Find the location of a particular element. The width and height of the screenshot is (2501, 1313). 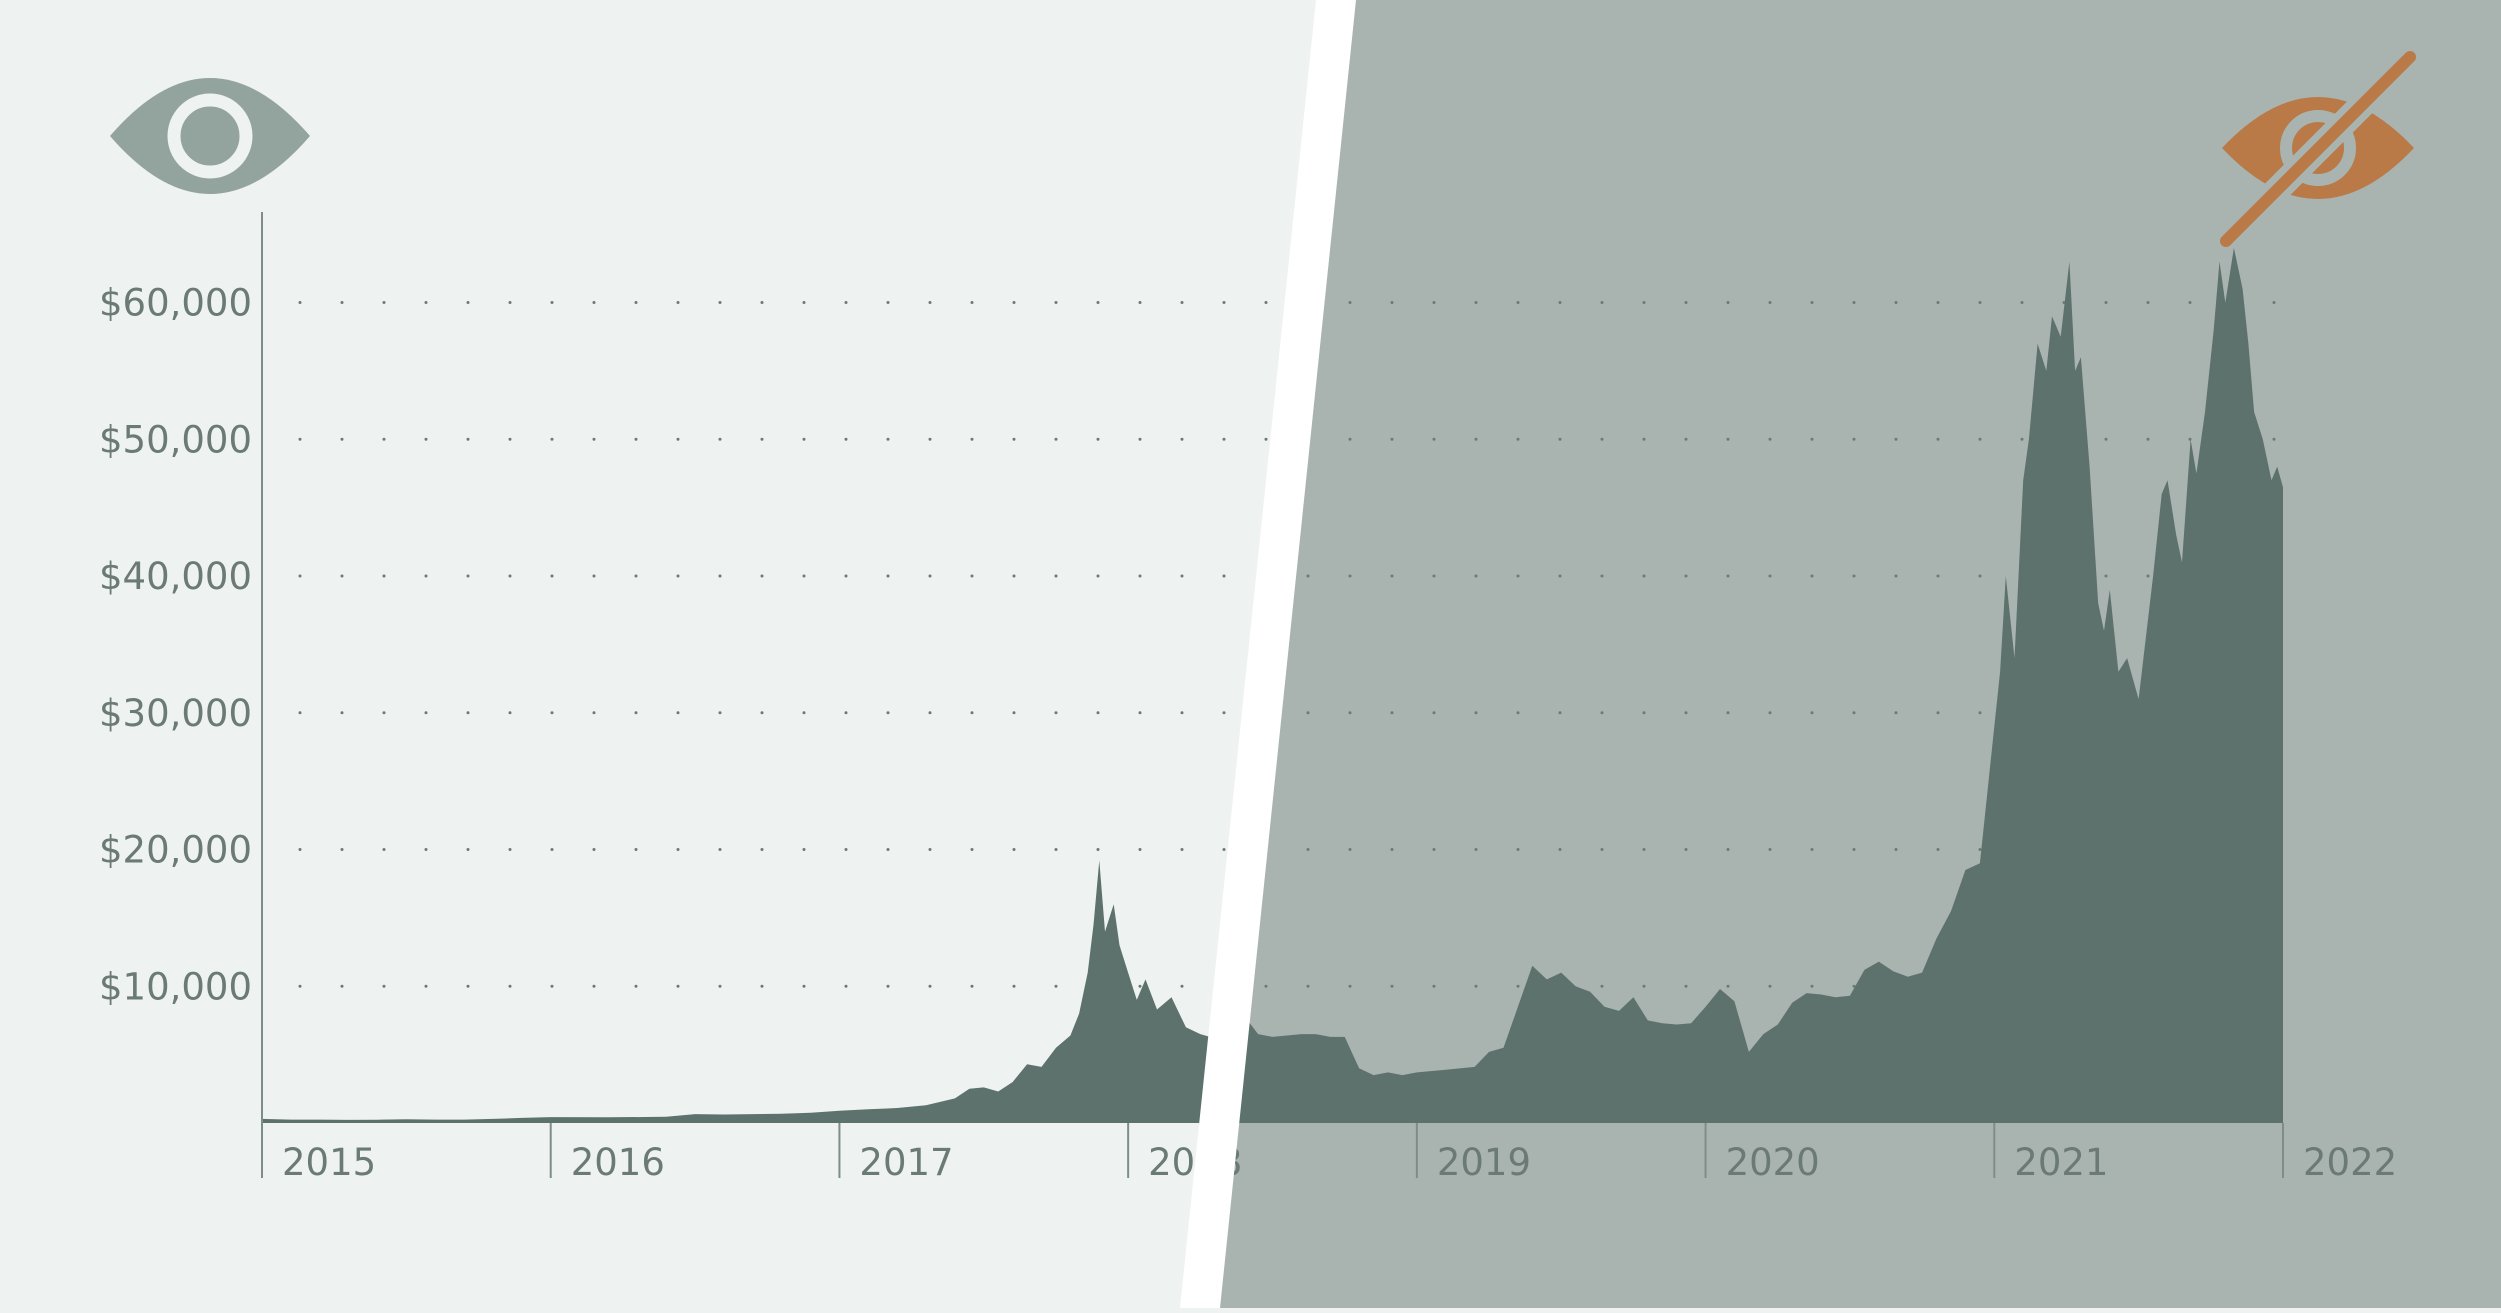

x-tick-label: 2015 is located at coordinates (329, 1162).